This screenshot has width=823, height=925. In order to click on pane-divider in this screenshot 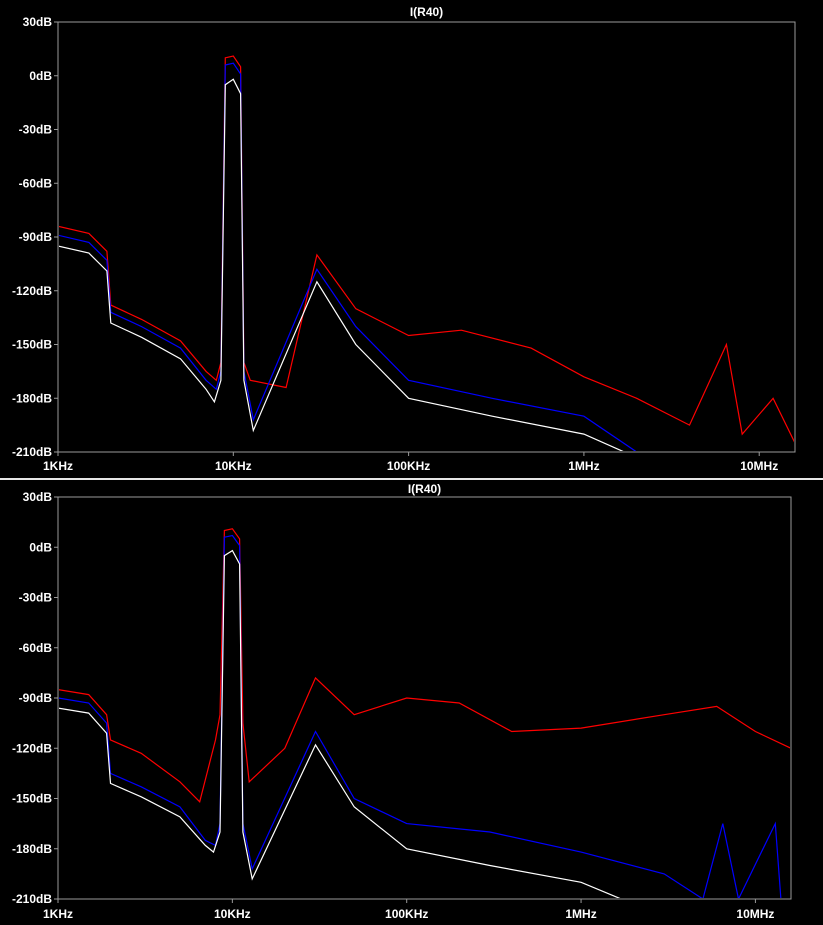, I will do `click(411, 479)`.